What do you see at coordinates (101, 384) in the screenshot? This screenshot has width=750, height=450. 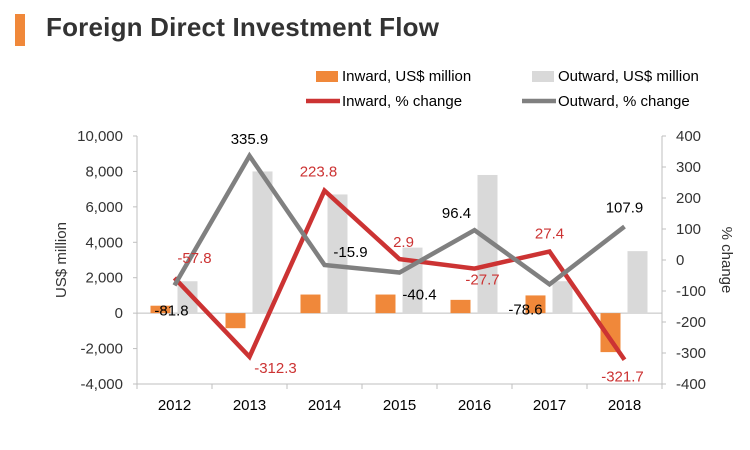 I see `left-axis-tick-label: -4,000` at bounding box center [101, 384].